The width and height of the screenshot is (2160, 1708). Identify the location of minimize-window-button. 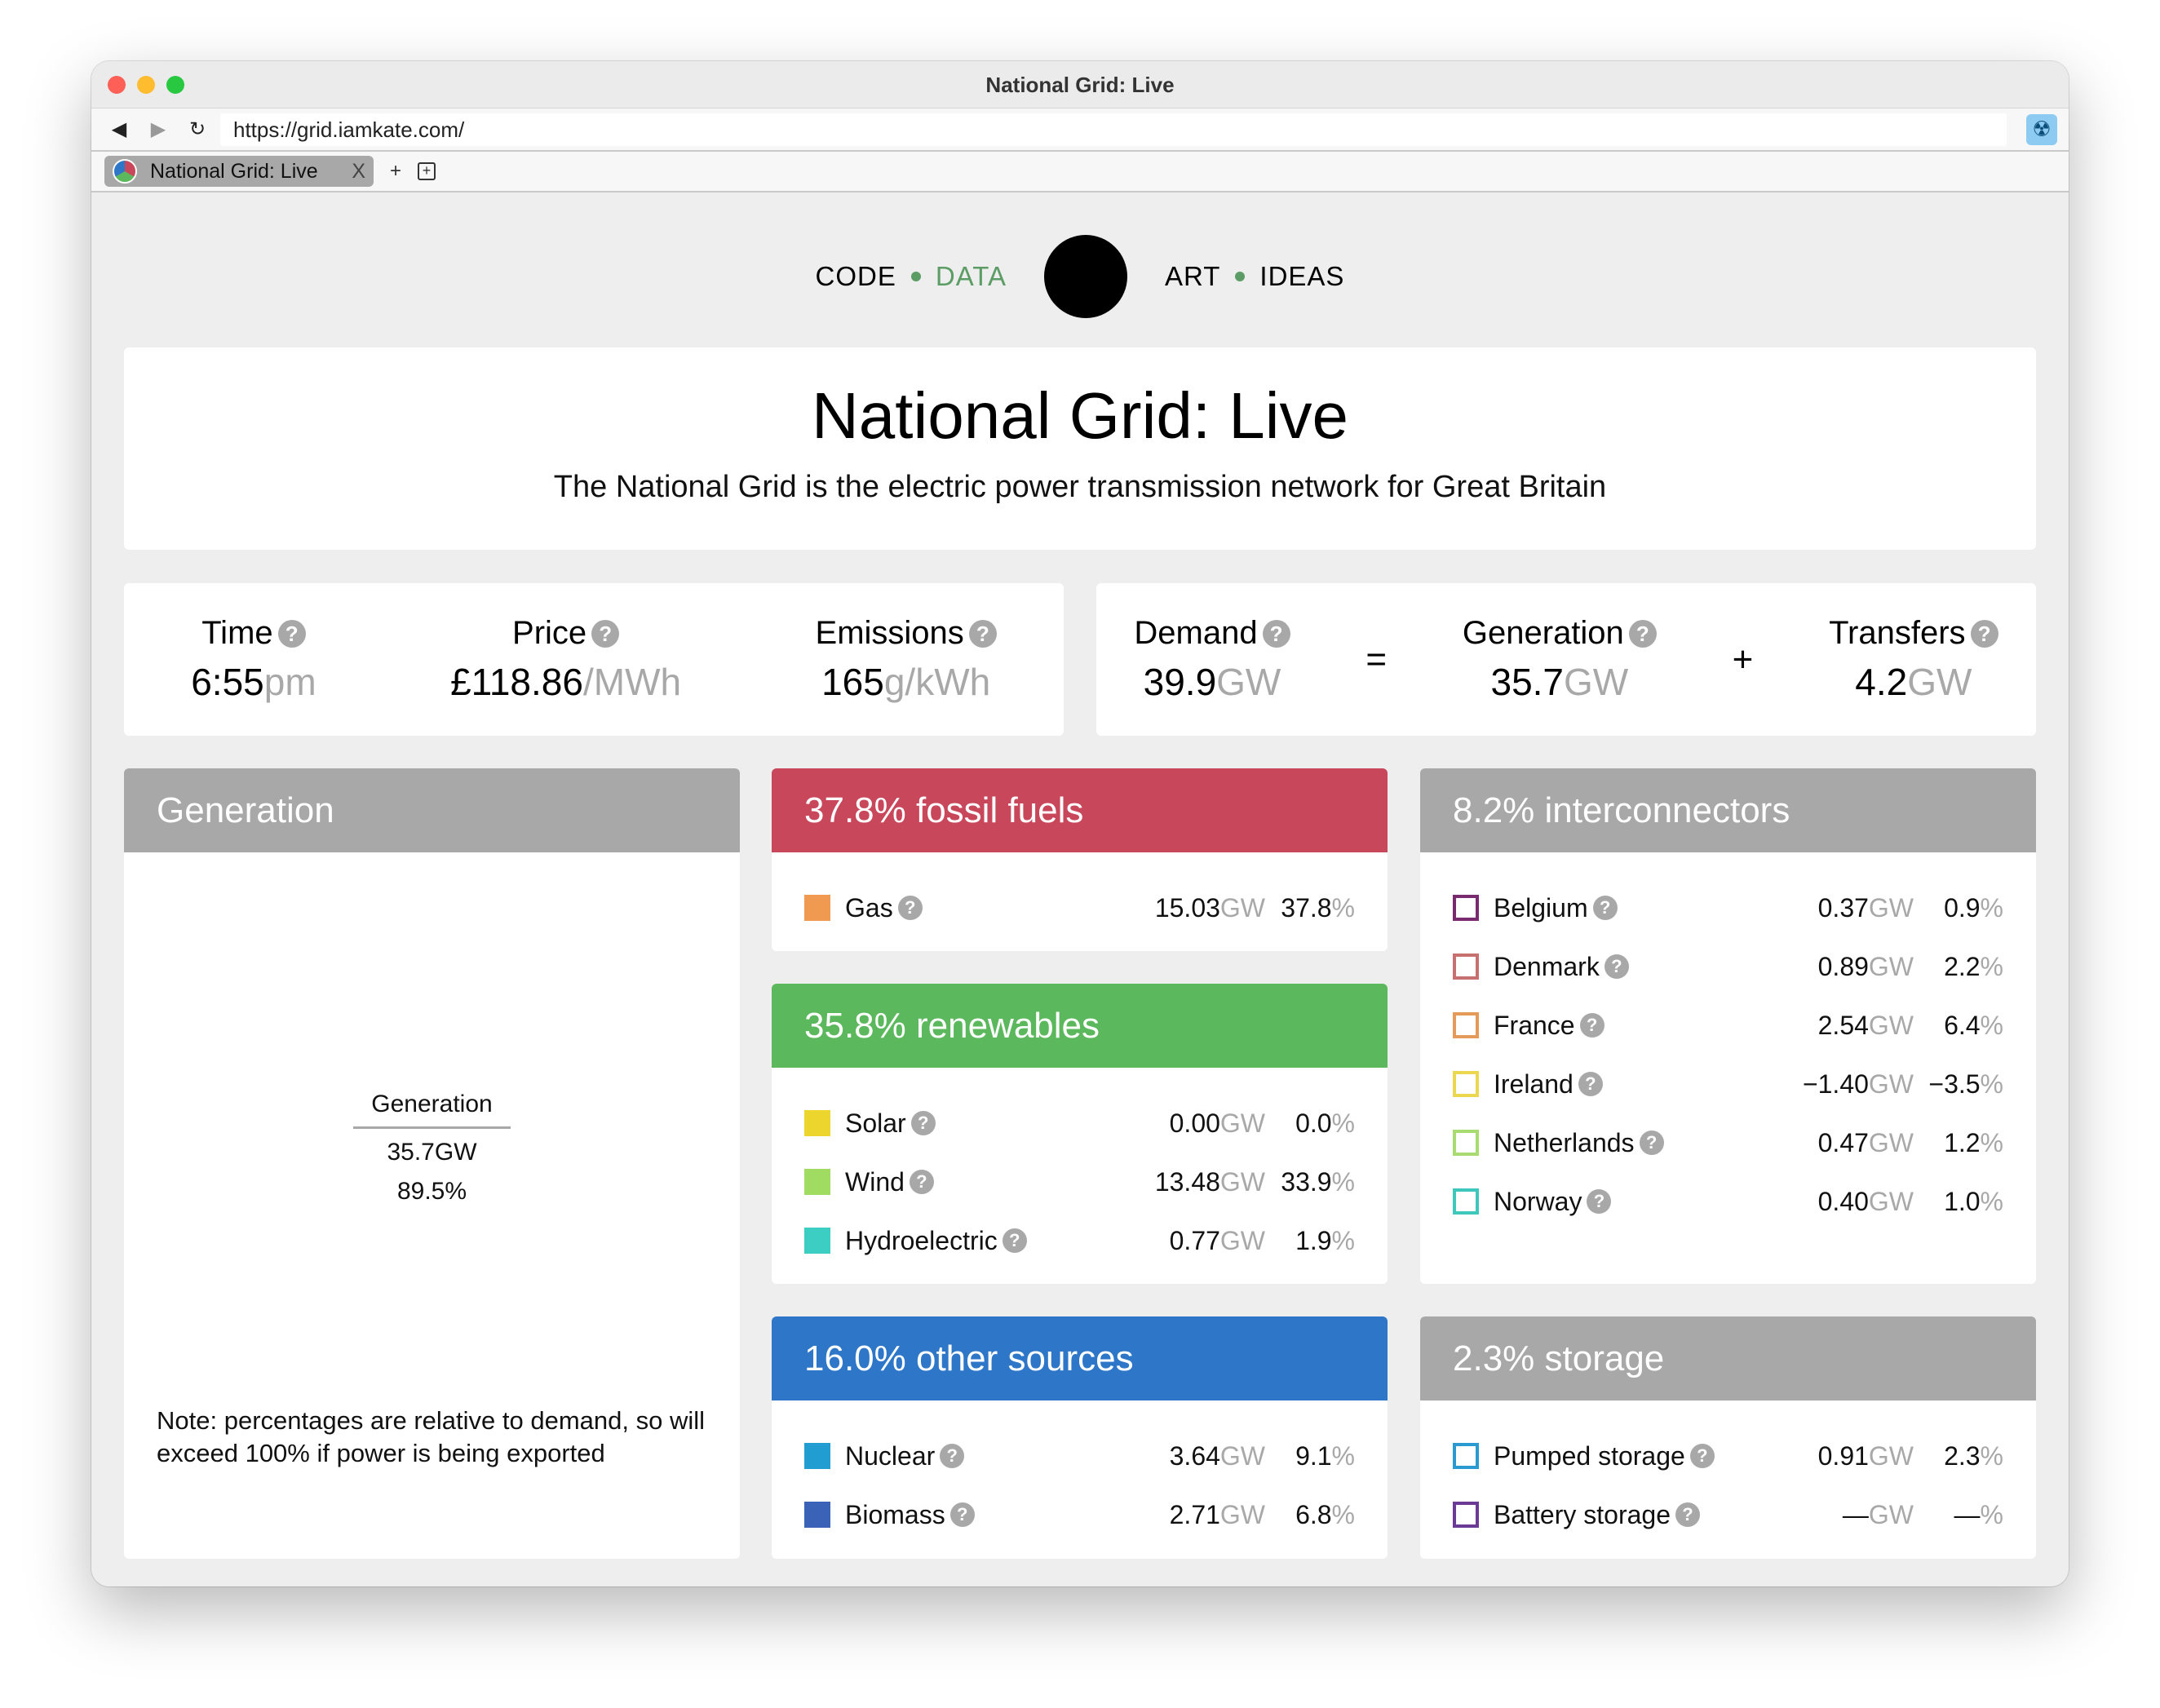
(146, 85).